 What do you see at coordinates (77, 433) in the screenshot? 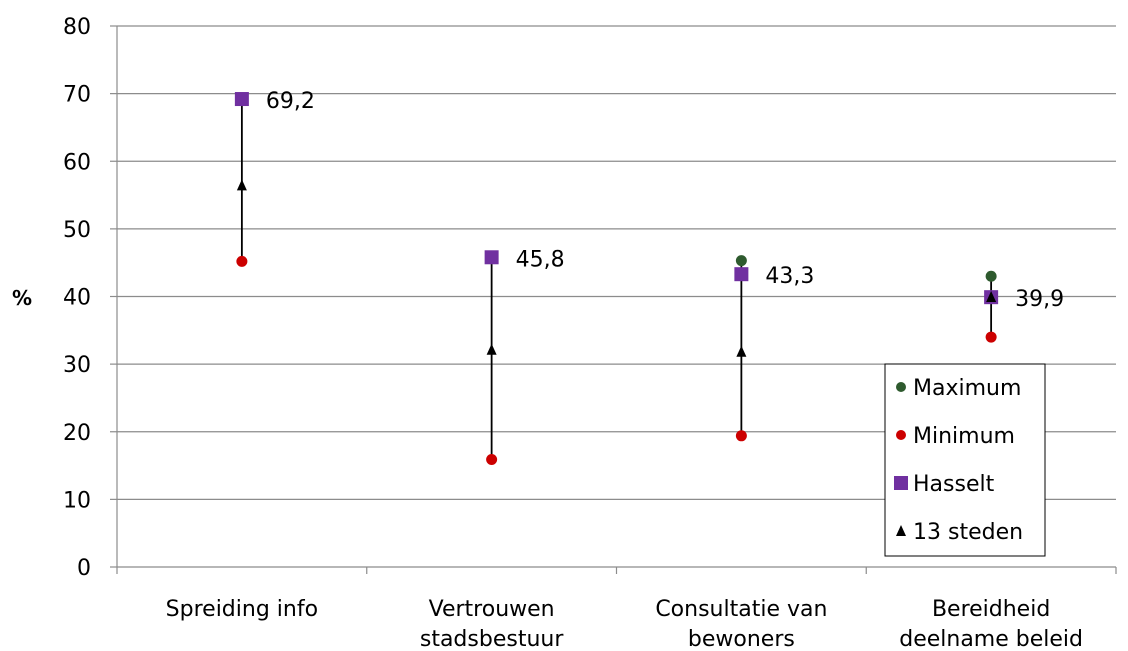
I see `y-tick-label: 20` at bounding box center [77, 433].